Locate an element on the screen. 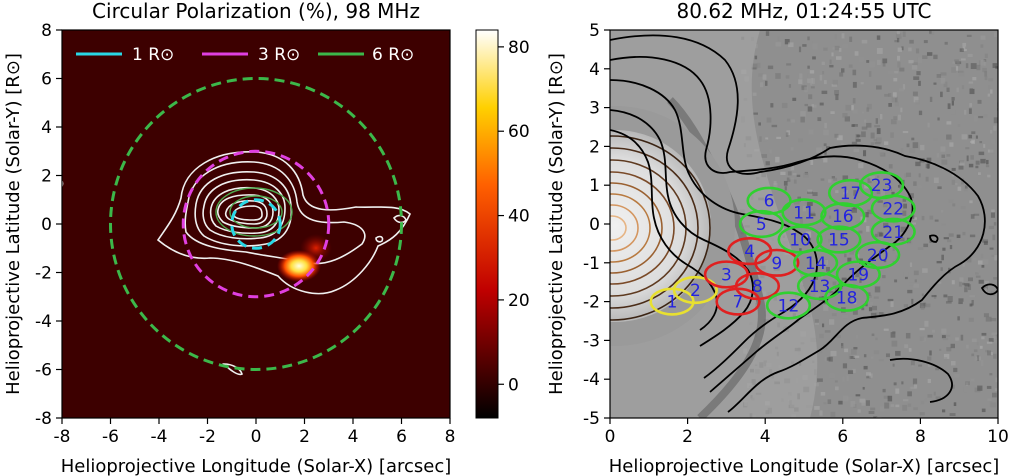  colorbar: 80 60 40 20 0 is located at coordinates (502, 224).